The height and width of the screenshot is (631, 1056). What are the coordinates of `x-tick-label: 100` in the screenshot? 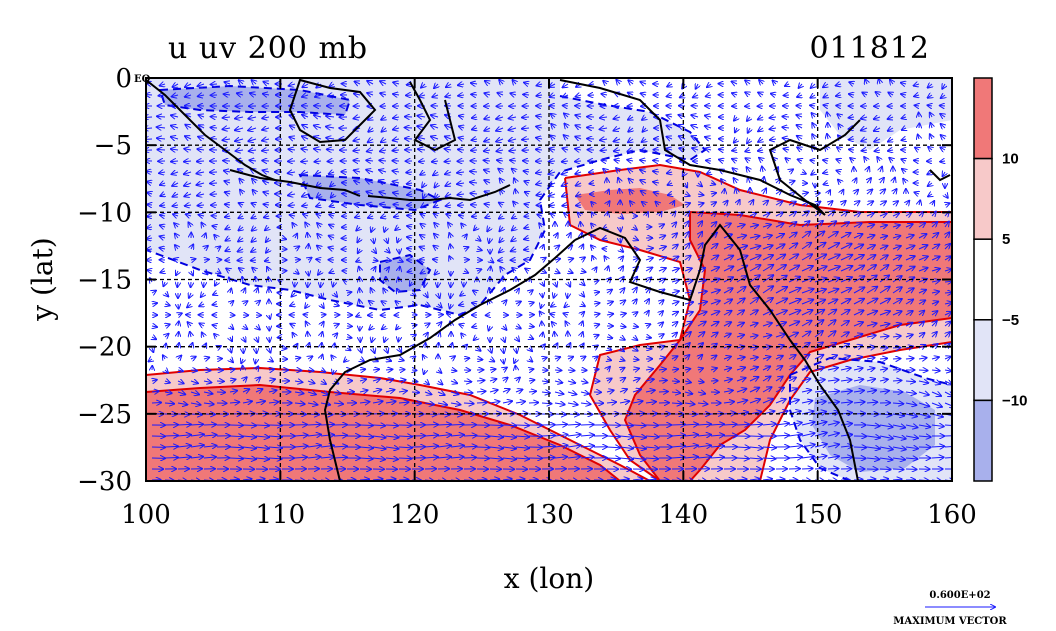 It's located at (146, 515).